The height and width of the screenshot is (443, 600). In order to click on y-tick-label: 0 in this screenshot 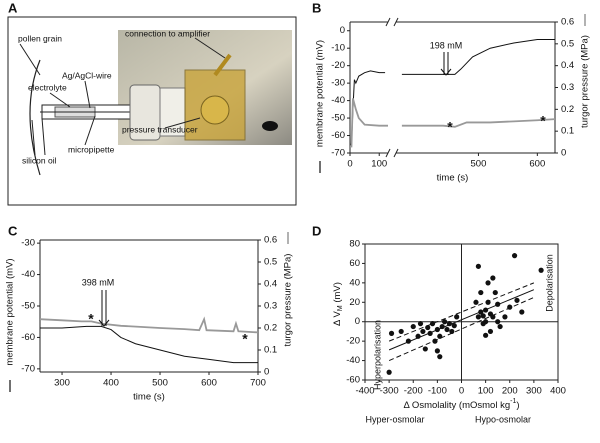, I will do `click(342, 30)`.